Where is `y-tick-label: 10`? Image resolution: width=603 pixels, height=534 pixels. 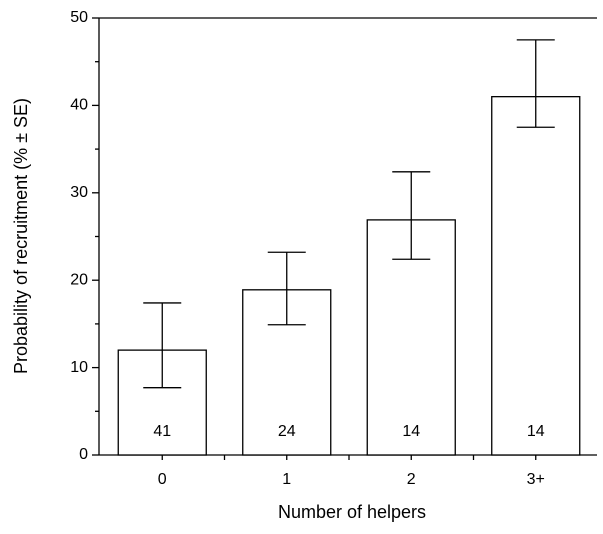
y-tick-label: 10 is located at coordinates (79, 367).